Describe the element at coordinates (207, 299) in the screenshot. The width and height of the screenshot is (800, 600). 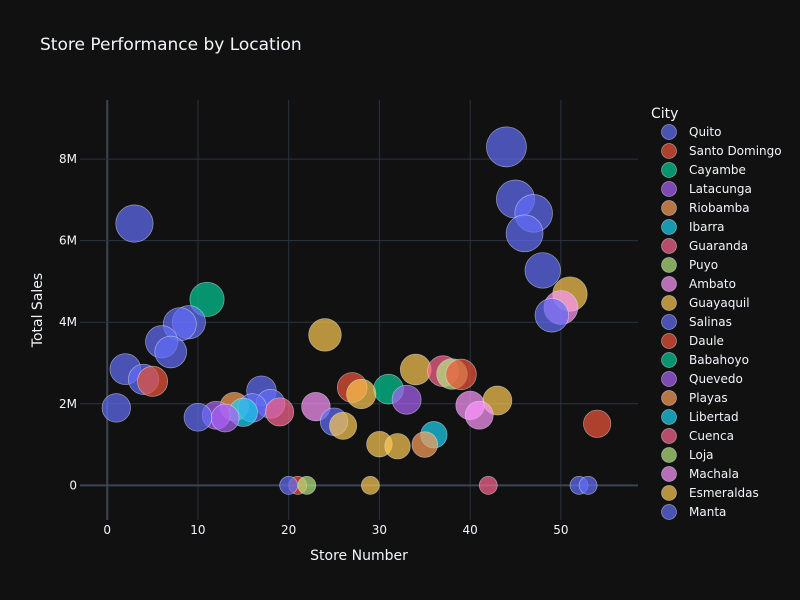
I see `data-point-cayambe` at that location.